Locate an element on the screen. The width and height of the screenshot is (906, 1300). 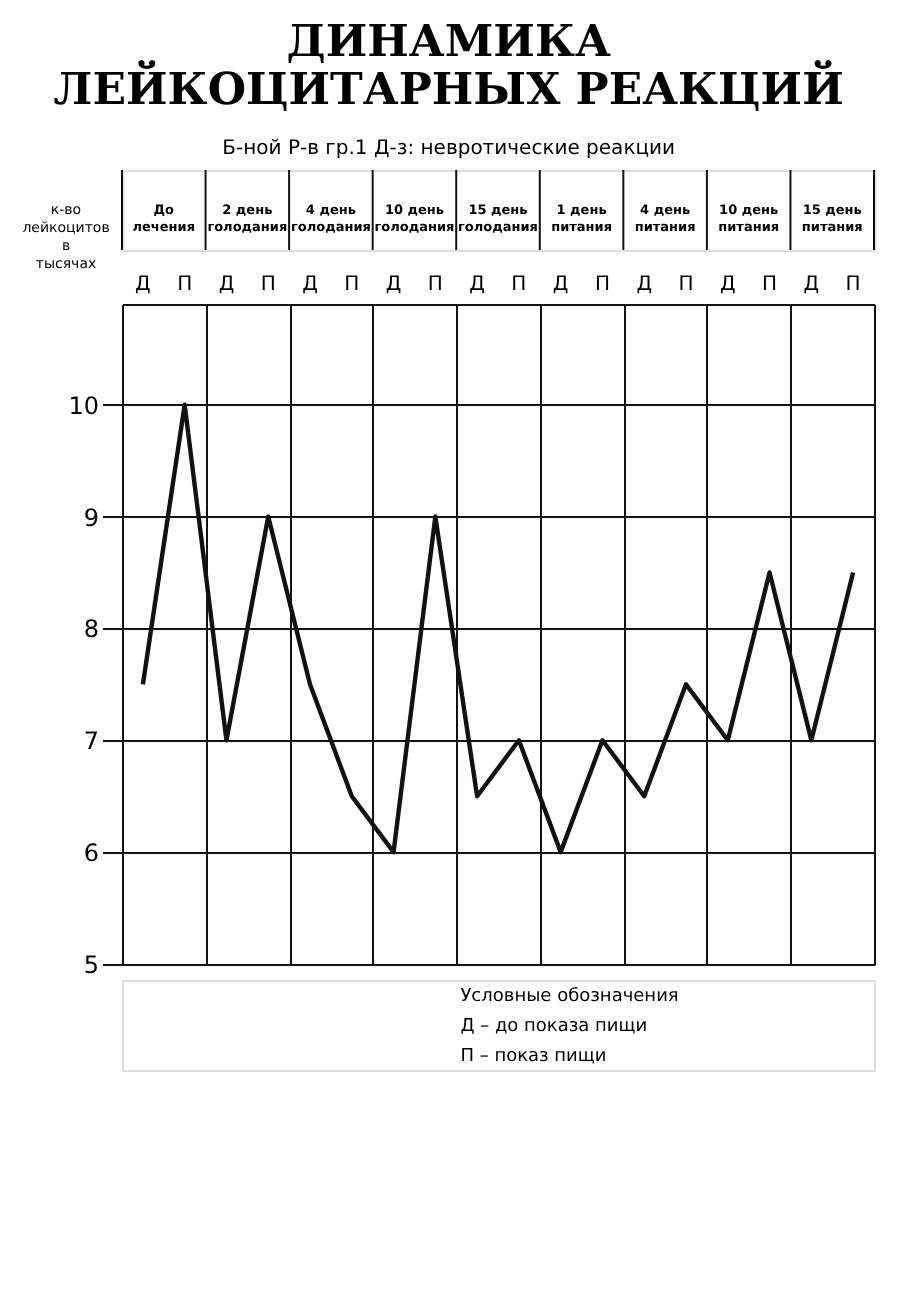
text: Д – до показа пищи is located at coordinates (554, 1027).